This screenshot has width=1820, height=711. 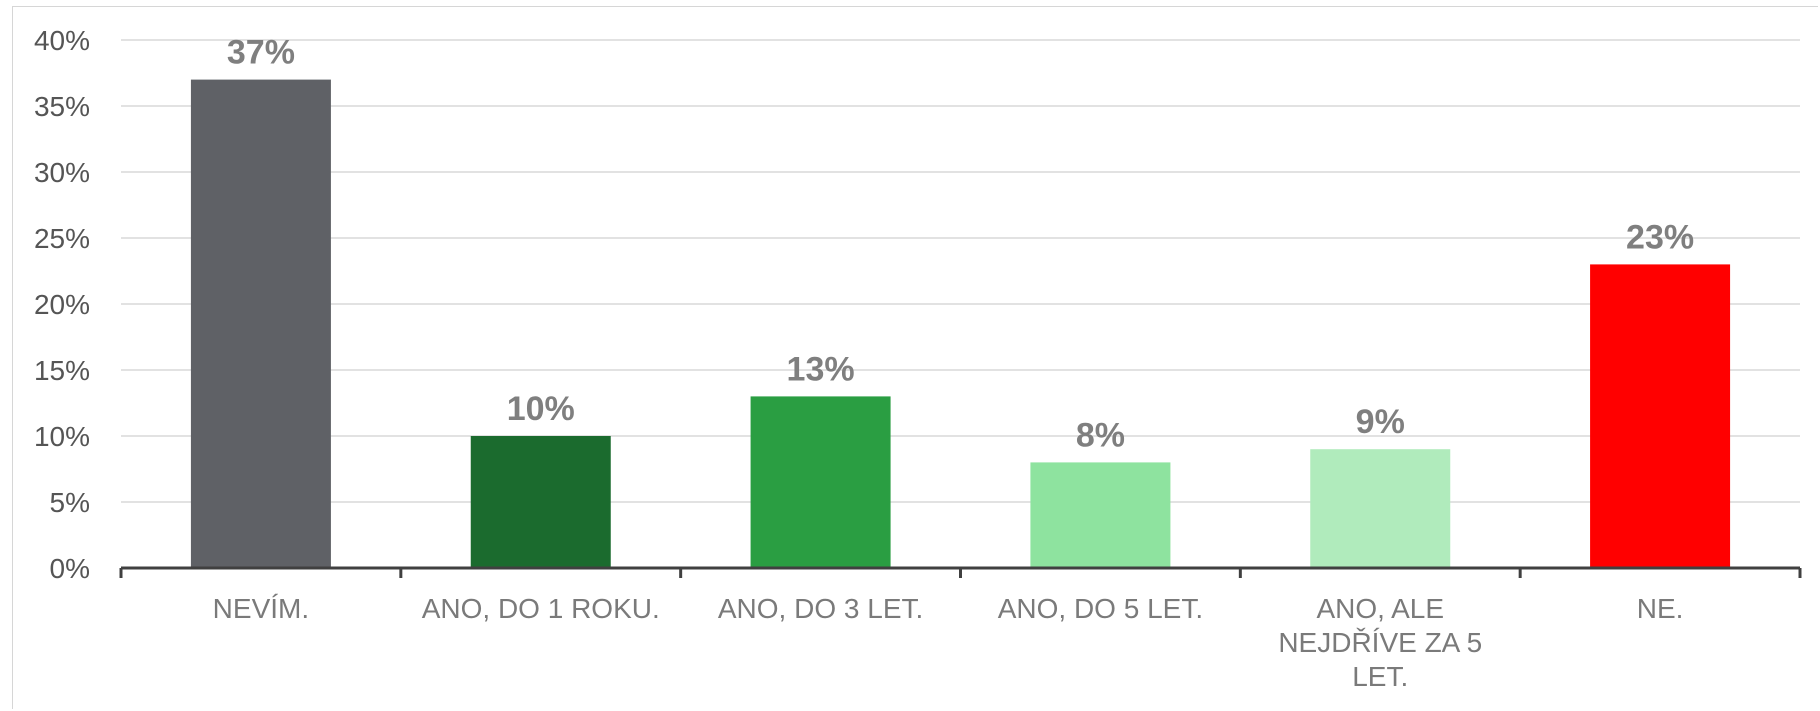 I want to click on y-axis-ticks: 0% 5% 10% 15% 20% 25% 30% 35% 40%, so click(x=62, y=304).